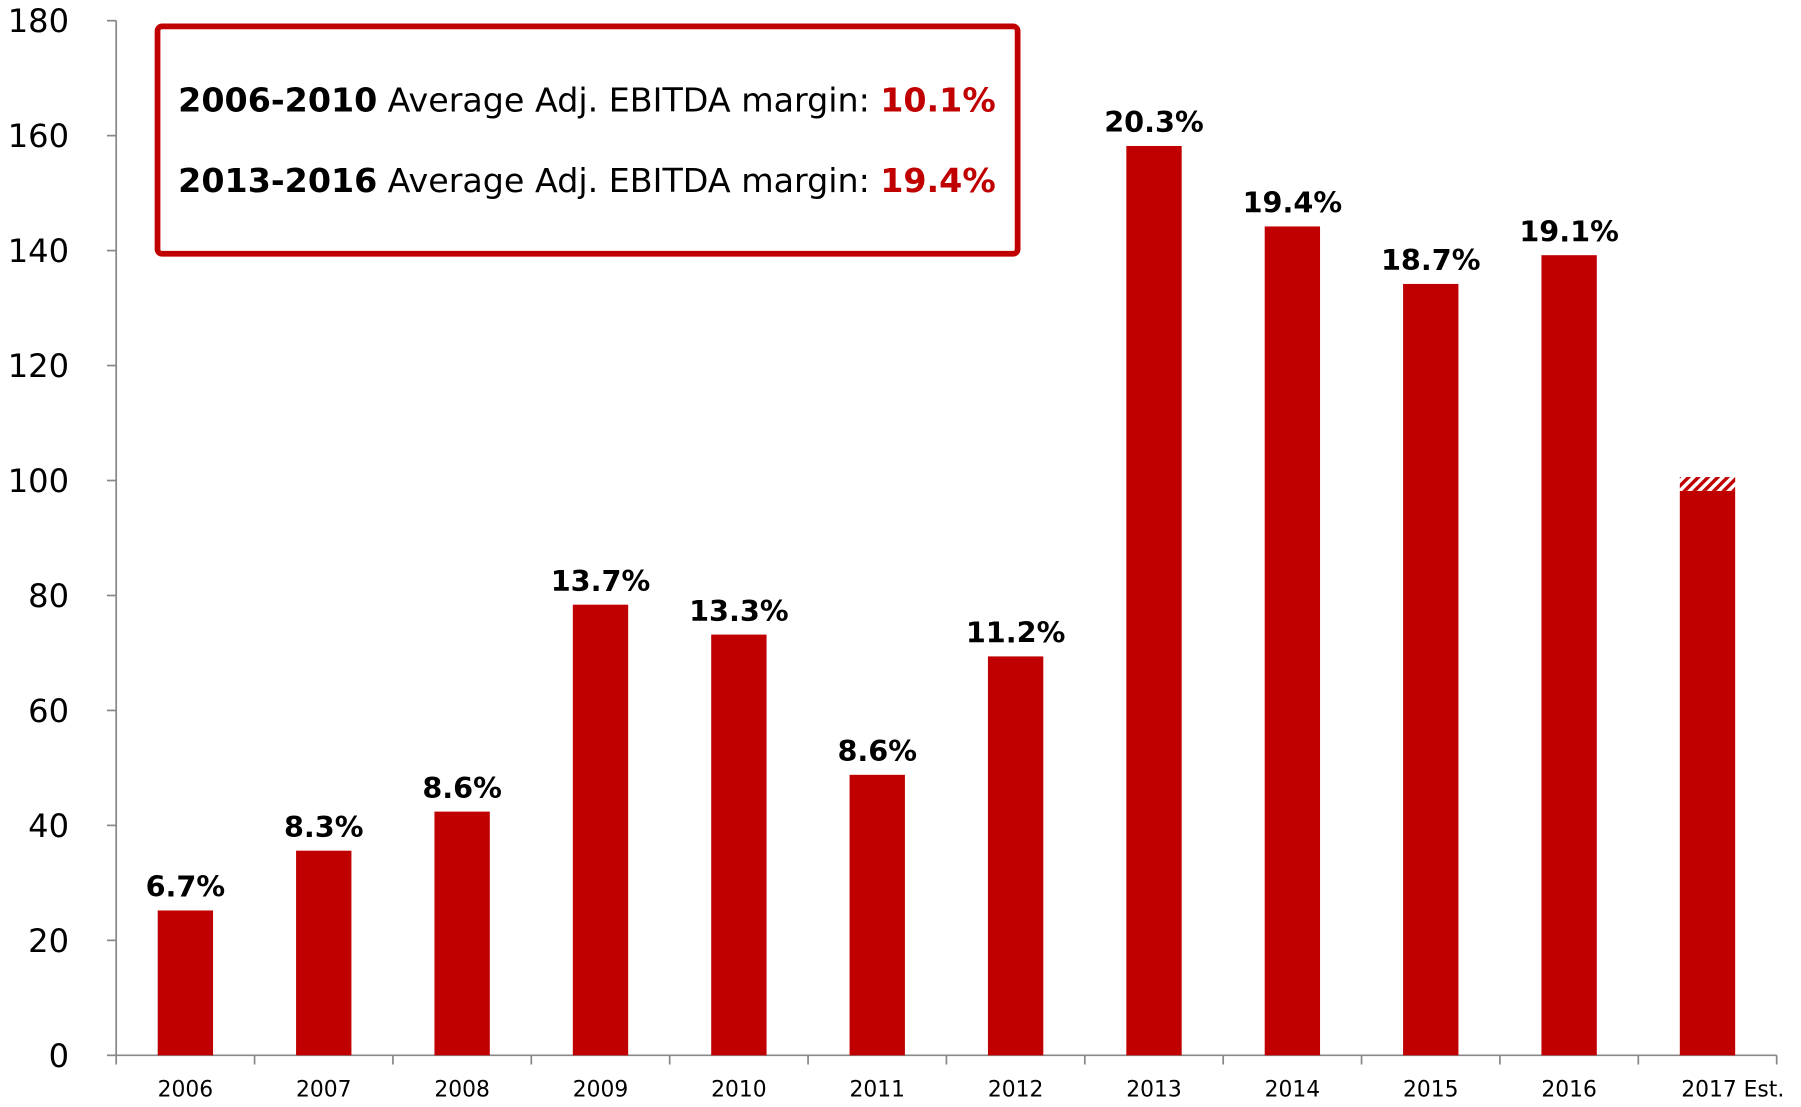 This screenshot has width=1801, height=1107. What do you see at coordinates (601, 581) in the screenshot?
I see `bar-label: 13.7%` at bounding box center [601, 581].